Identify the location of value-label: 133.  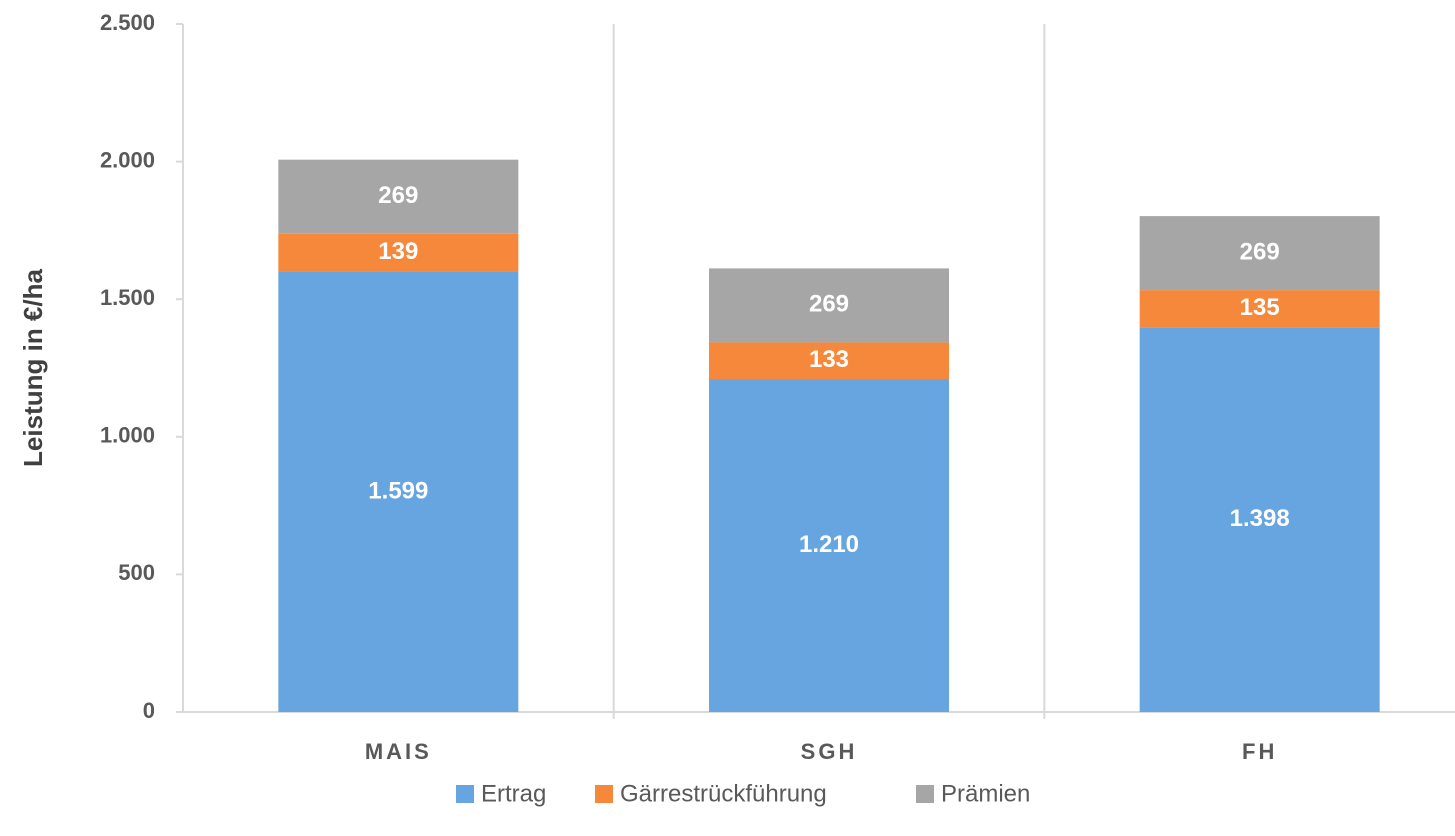
(829, 359).